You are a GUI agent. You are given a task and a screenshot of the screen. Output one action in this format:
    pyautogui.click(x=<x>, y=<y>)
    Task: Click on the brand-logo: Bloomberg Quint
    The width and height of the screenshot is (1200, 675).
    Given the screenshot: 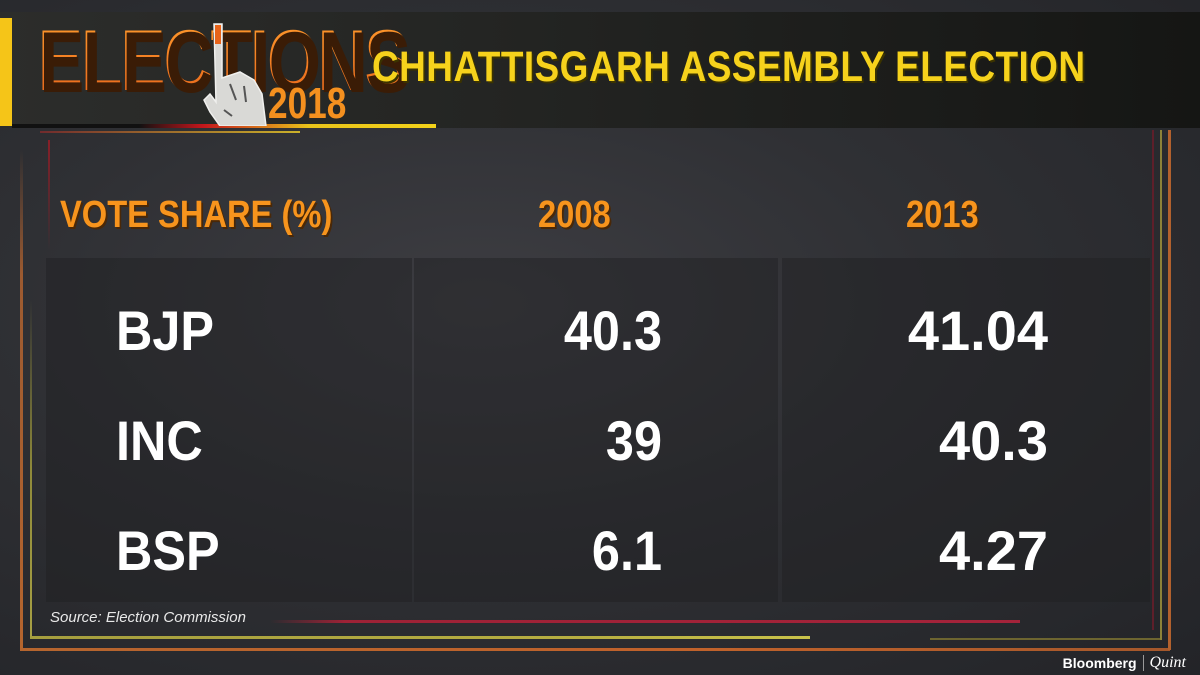 What is the action you would take?
    pyautogui.click(x=1124, y=663)
    